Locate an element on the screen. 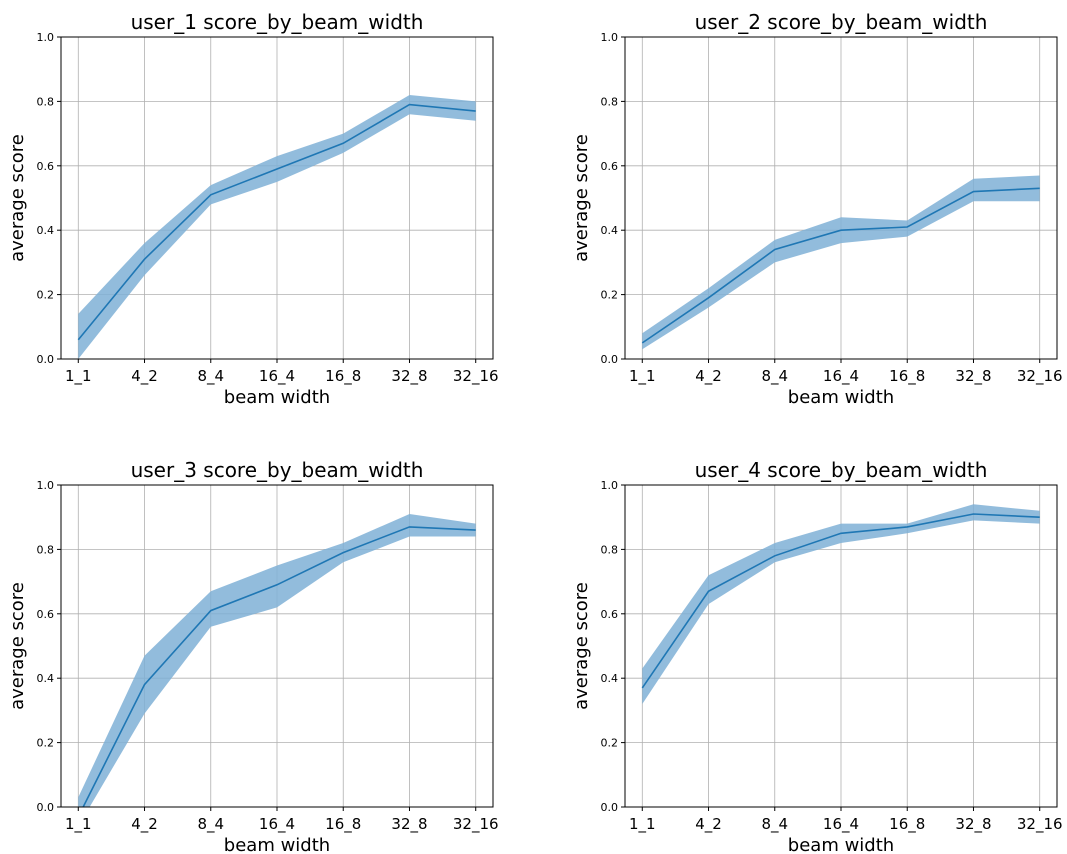 The image size is (1067, 854). chart-title: user_1 score_by_beam_width is located at coordinates (277, 22).